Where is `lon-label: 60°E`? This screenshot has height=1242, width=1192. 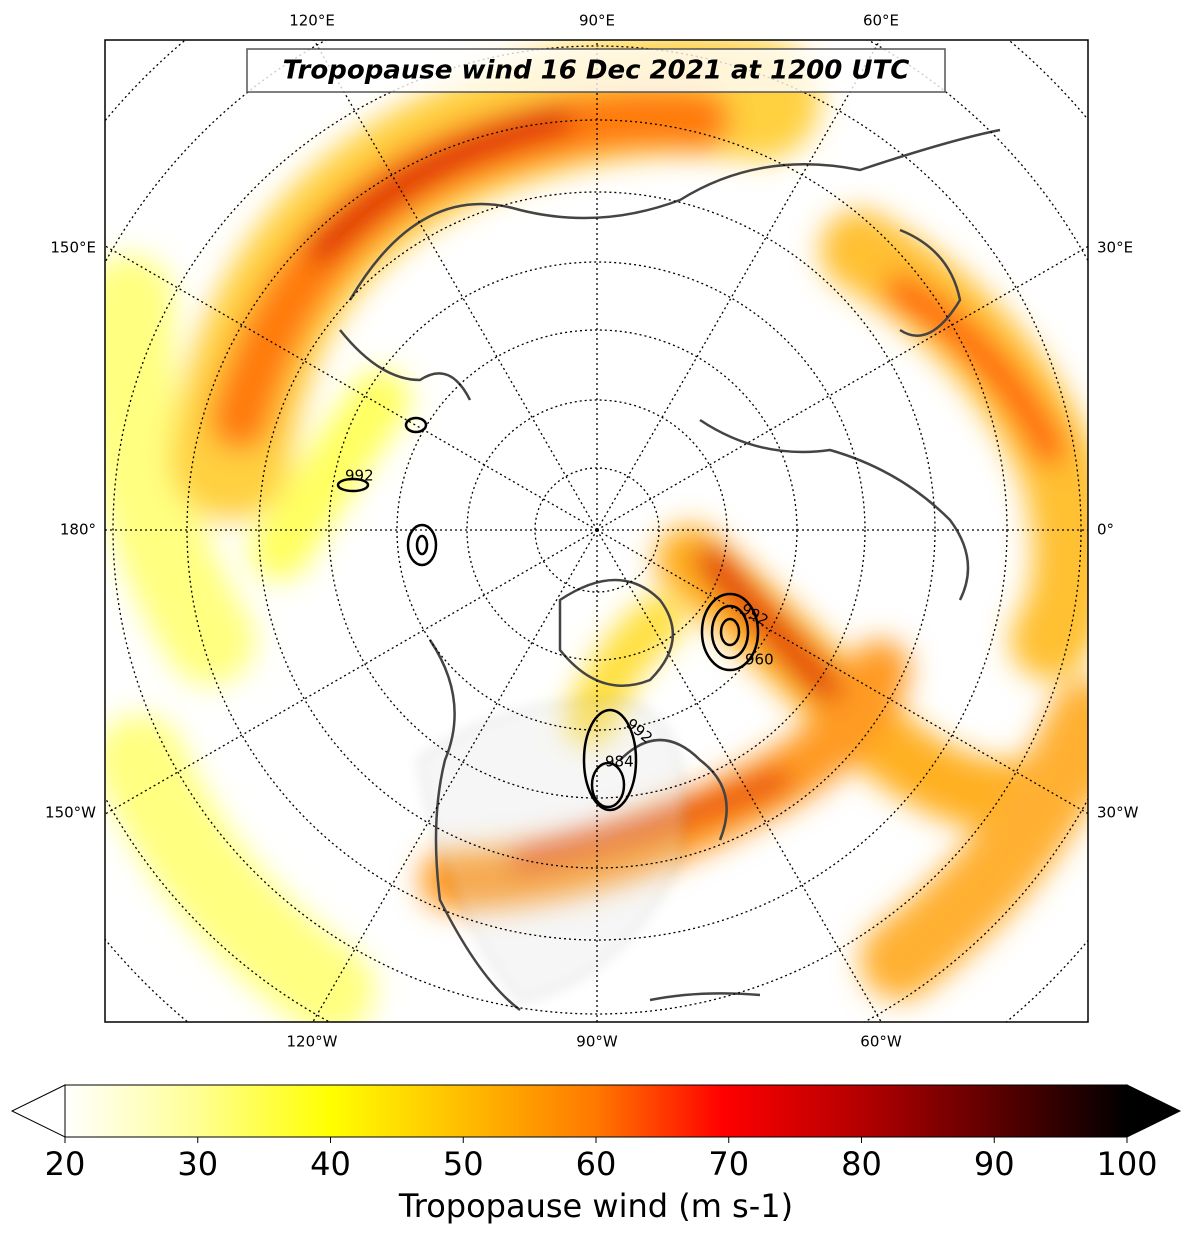 lon-label: 60°E is located at coordinates (881, 21).